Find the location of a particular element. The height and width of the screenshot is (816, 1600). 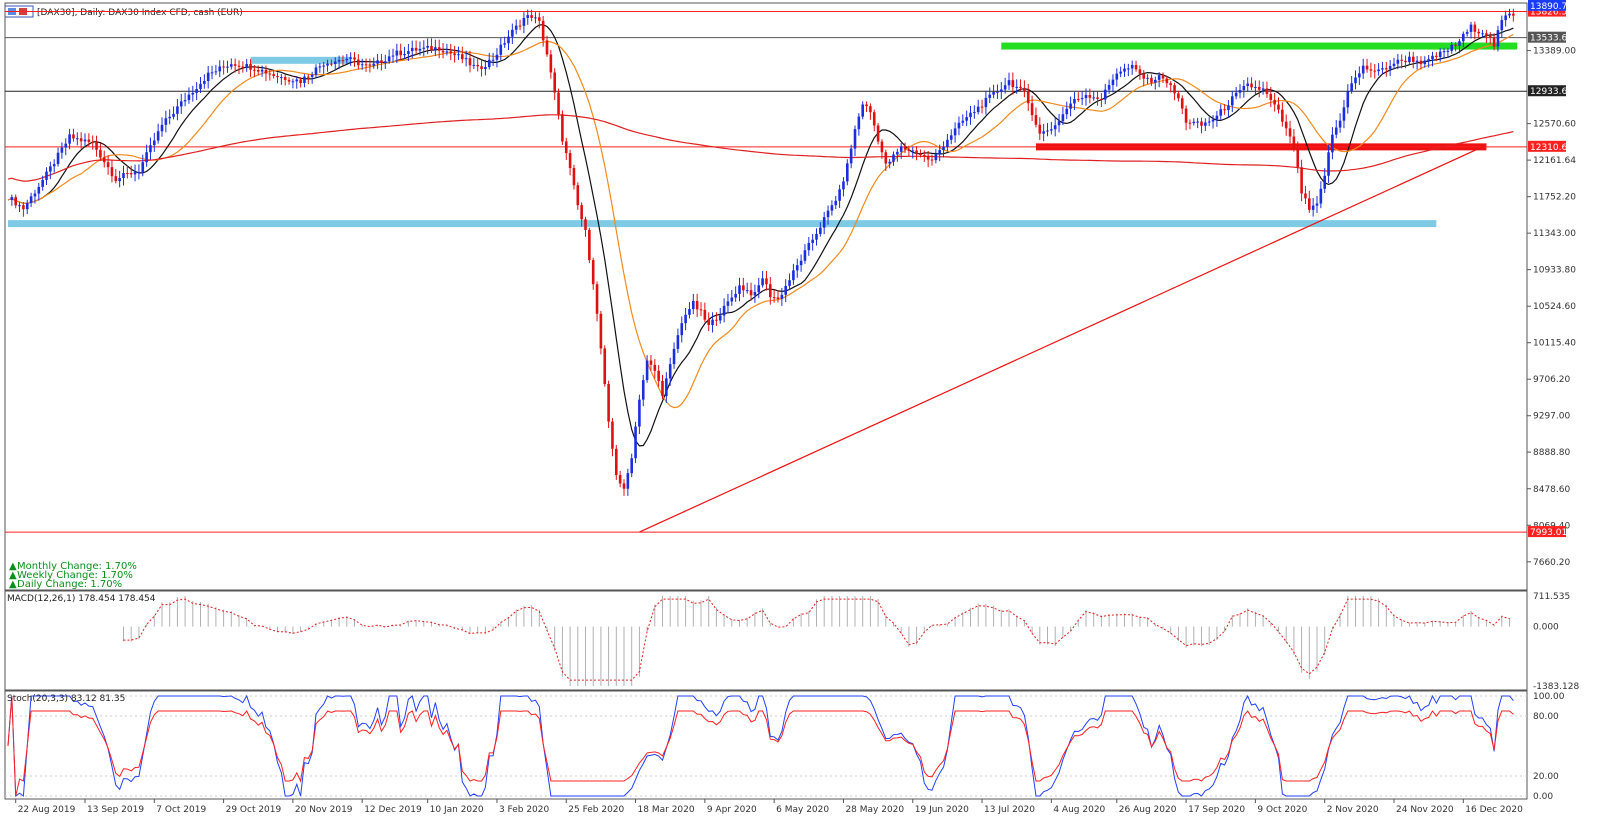

time-tick-label: 24 Nov 2020 is located at coordinates (1425, 810).